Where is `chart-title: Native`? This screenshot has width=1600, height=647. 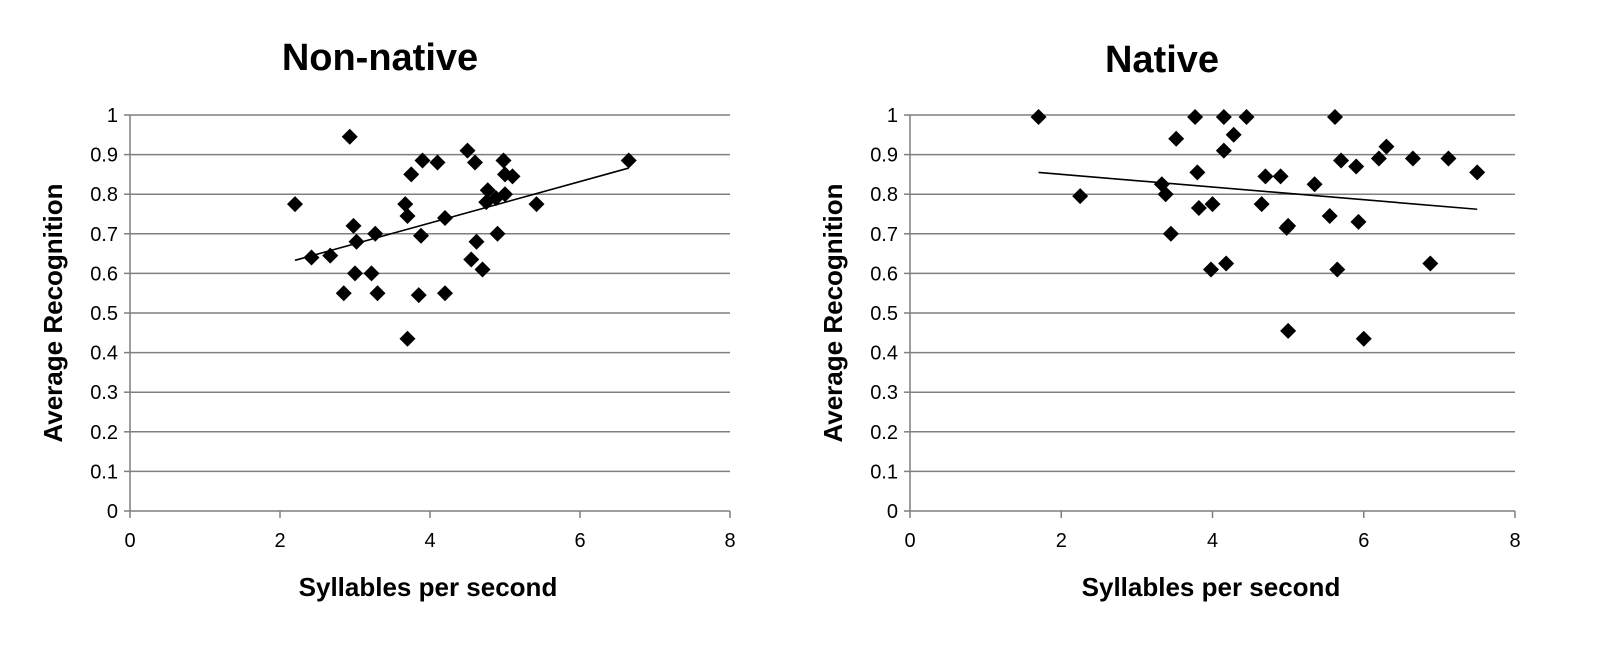 chart-title: Native is located at coordinates (1162, 60).